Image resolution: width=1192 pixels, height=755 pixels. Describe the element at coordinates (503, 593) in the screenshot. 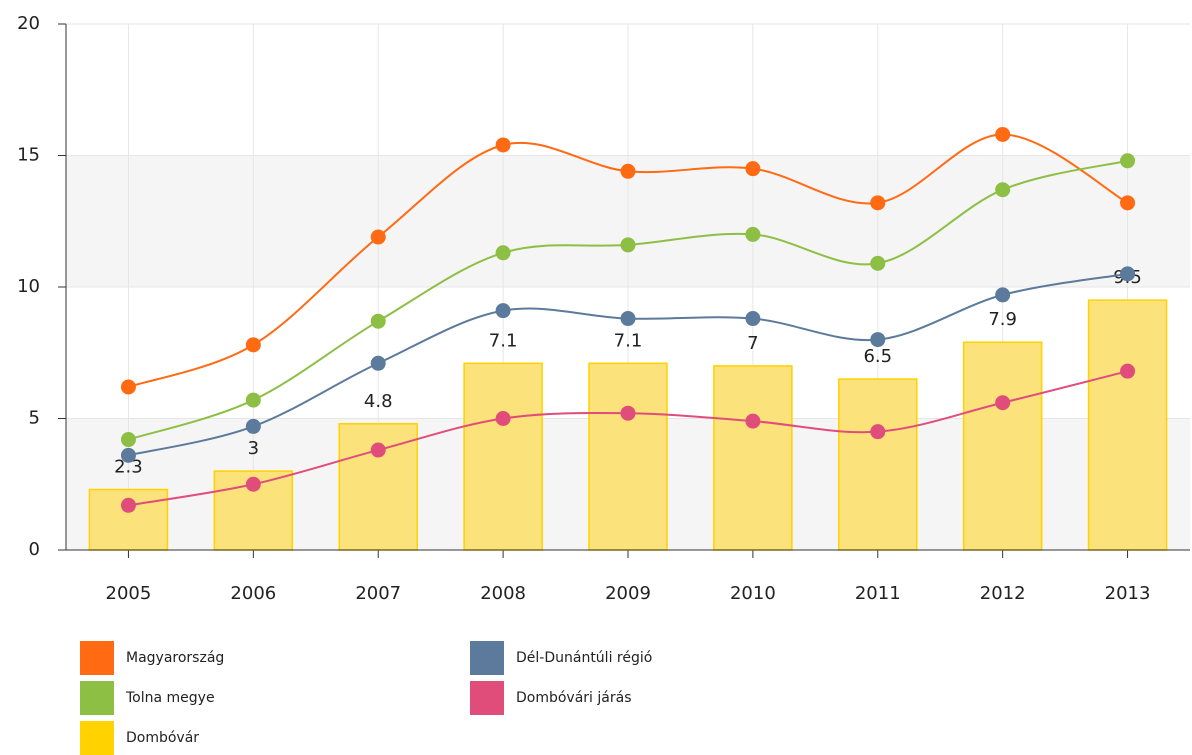

I see `x-tick-label: 2008` at that location.